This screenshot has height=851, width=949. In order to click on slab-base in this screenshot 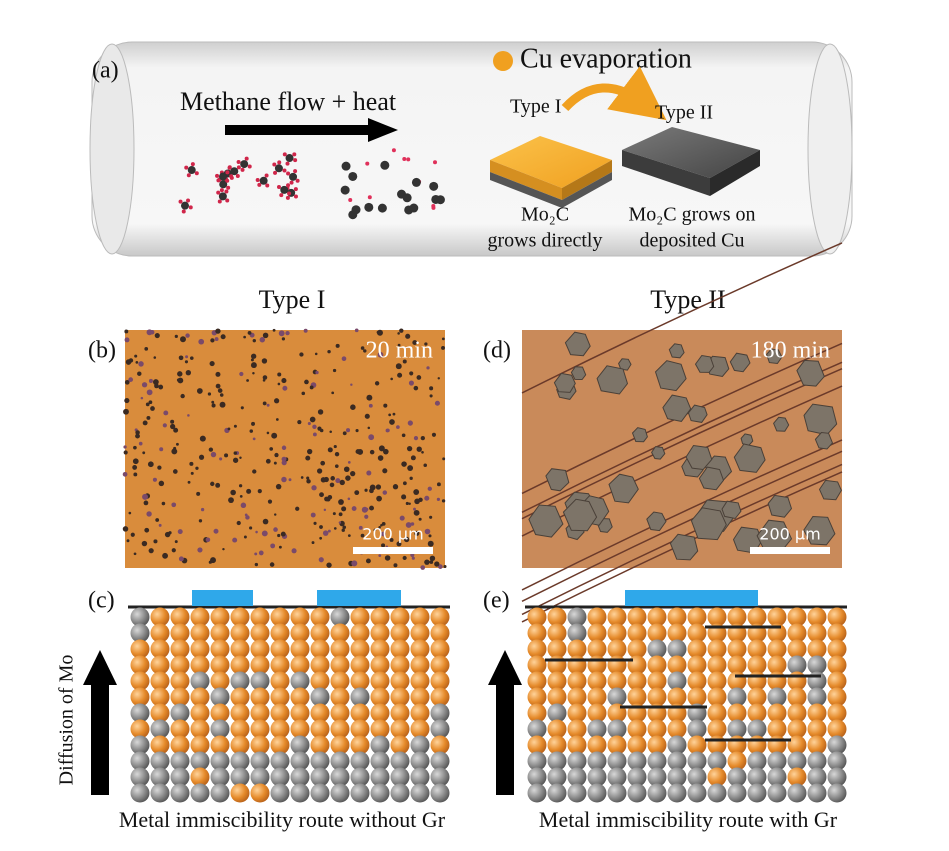, I will do `click(551, 190)`.